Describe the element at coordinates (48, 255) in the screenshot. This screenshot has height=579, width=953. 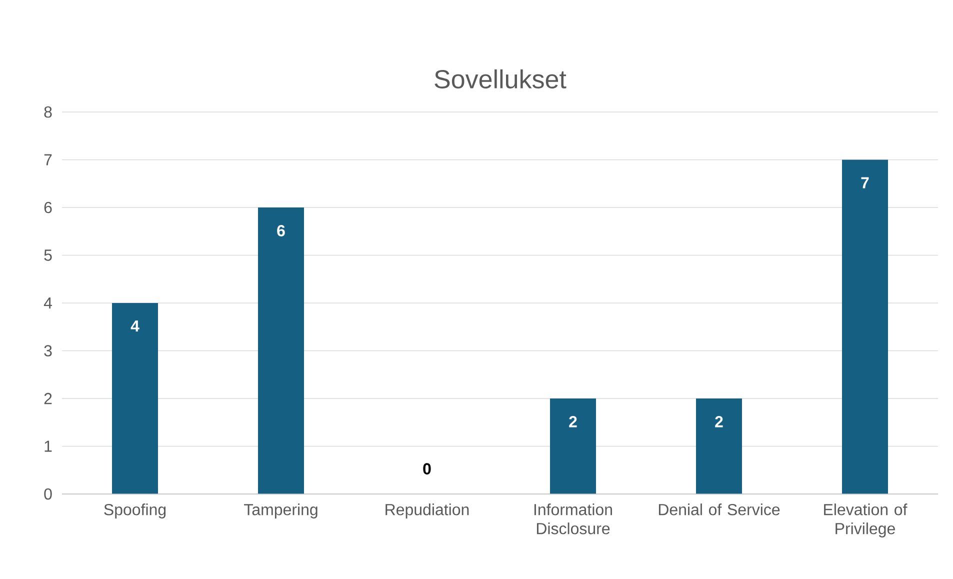
I see `y-tick-label: 5` at that location.